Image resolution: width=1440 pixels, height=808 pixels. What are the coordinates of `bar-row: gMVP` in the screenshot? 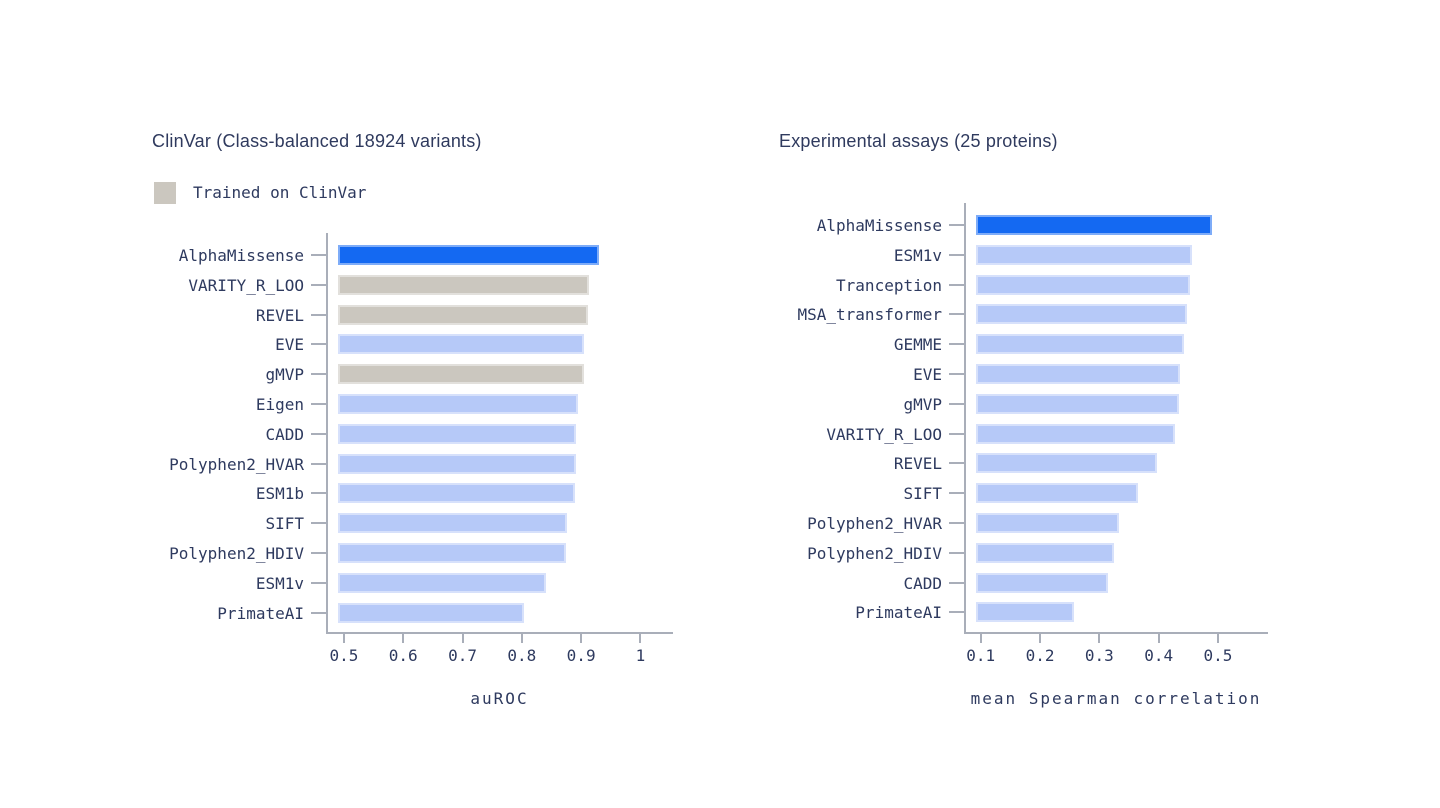 It's located at (1085, 403).